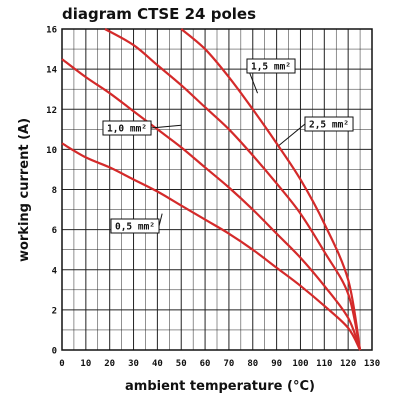 The height and width of the screenshot is (400, 400). I want to click on y-tick-label: 14, so click(51, 71).